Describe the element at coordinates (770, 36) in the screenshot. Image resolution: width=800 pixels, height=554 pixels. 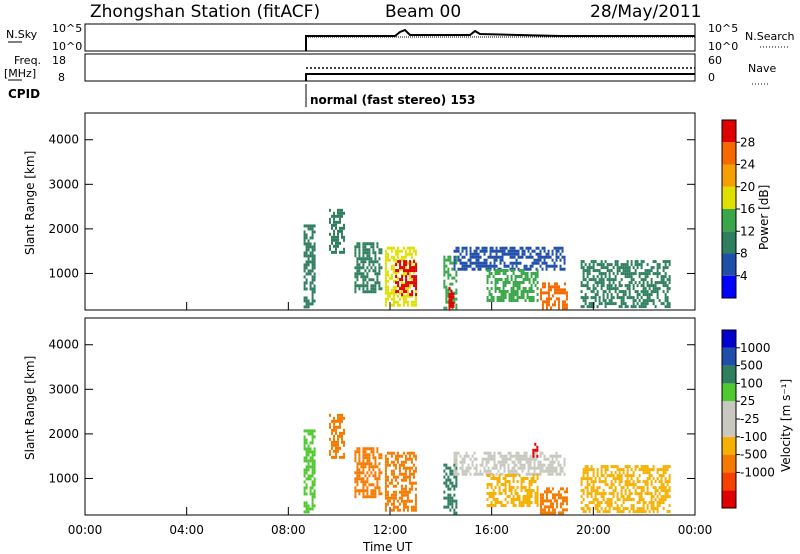
I see `nsearch-label: N.Search` at that location.